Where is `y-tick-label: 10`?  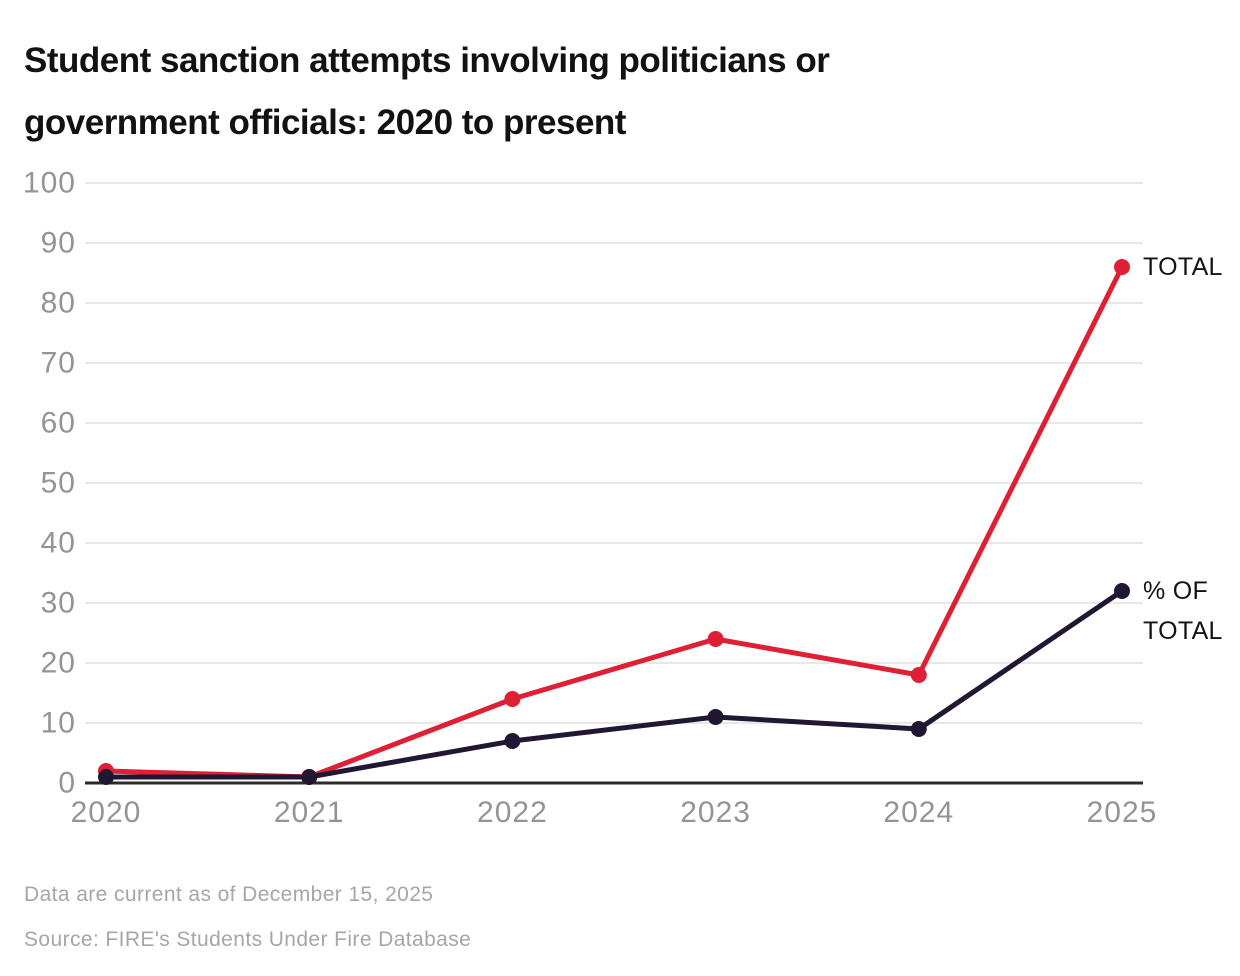 y-tick-label: 10 is located at coordinates (58, 723).